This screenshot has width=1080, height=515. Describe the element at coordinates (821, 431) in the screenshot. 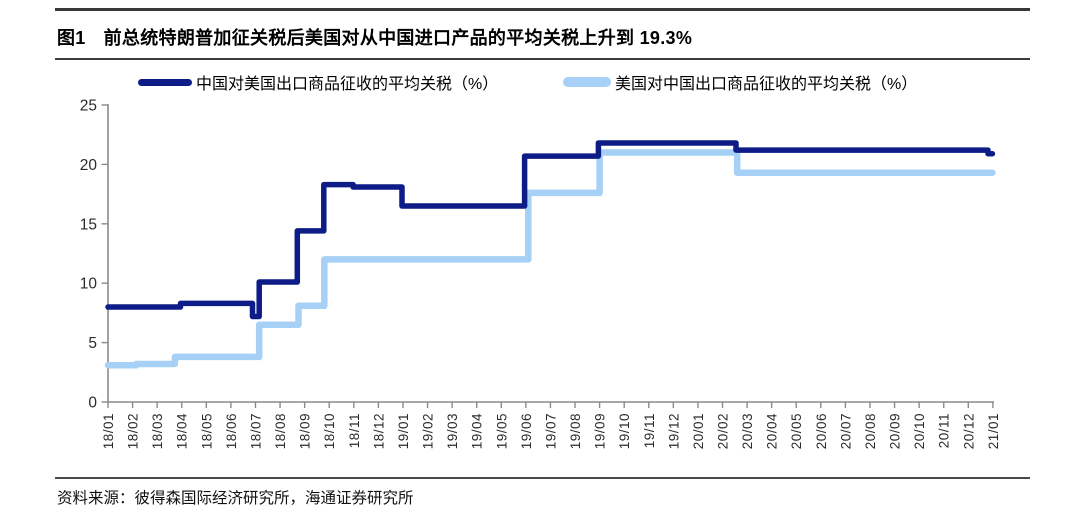

I see `x-tick-label: 20/06` at that location.